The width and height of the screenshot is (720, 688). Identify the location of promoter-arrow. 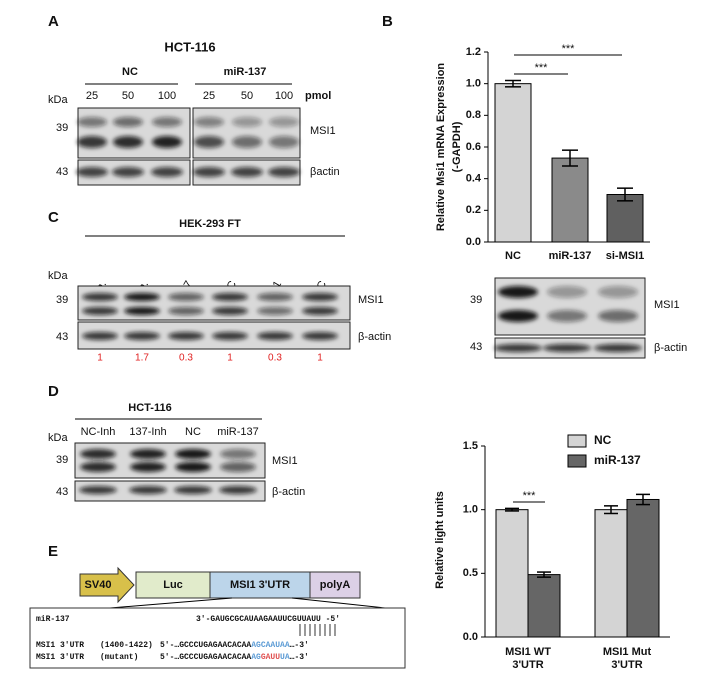
(107, 585).